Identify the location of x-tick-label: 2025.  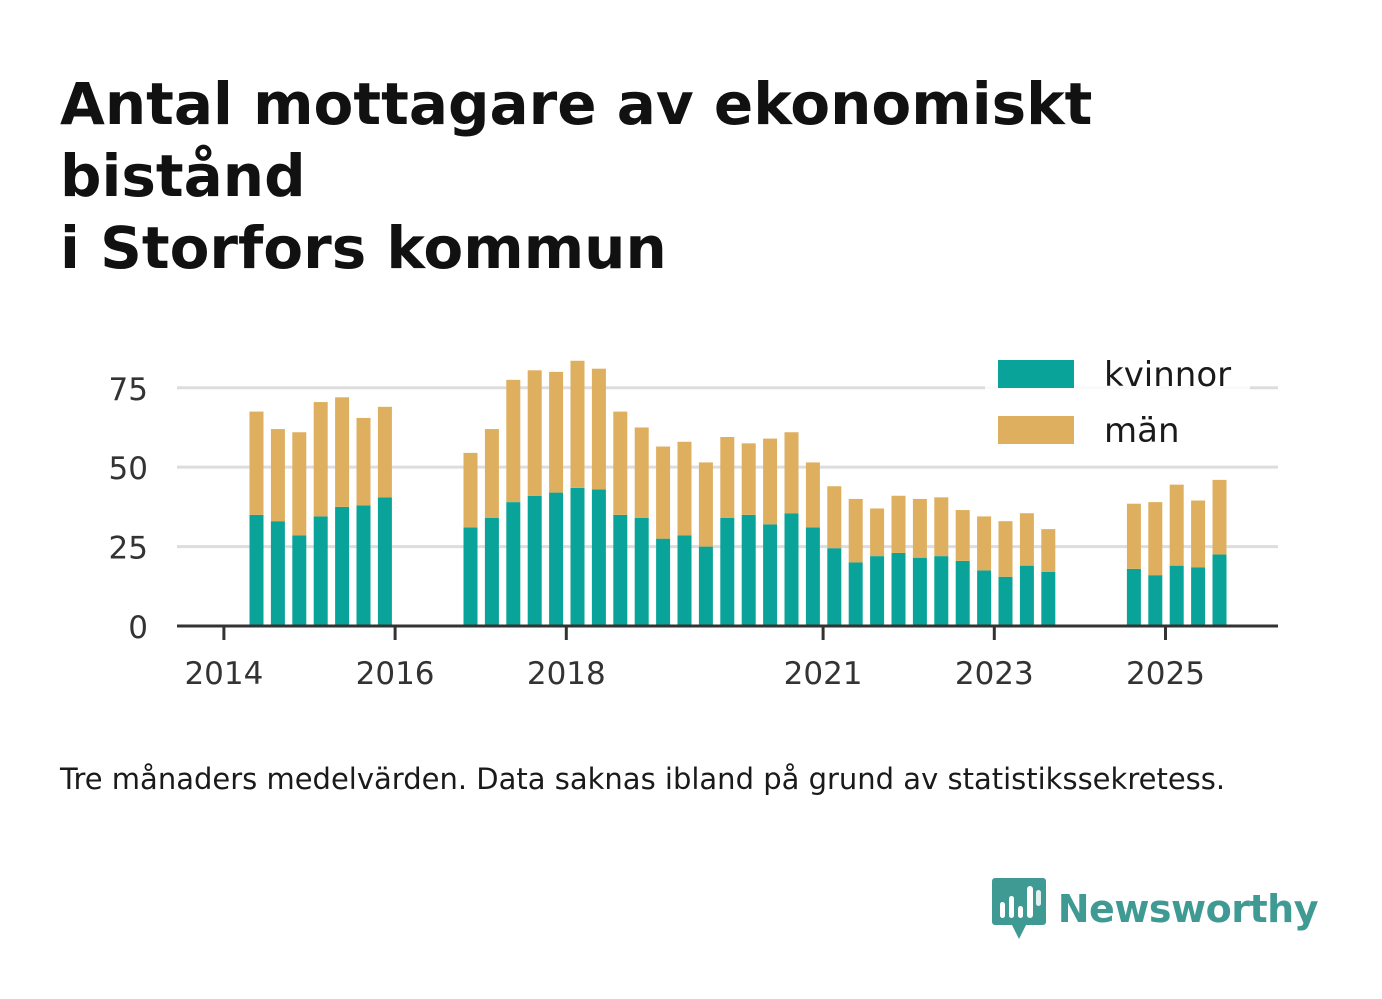
(1165, 674).